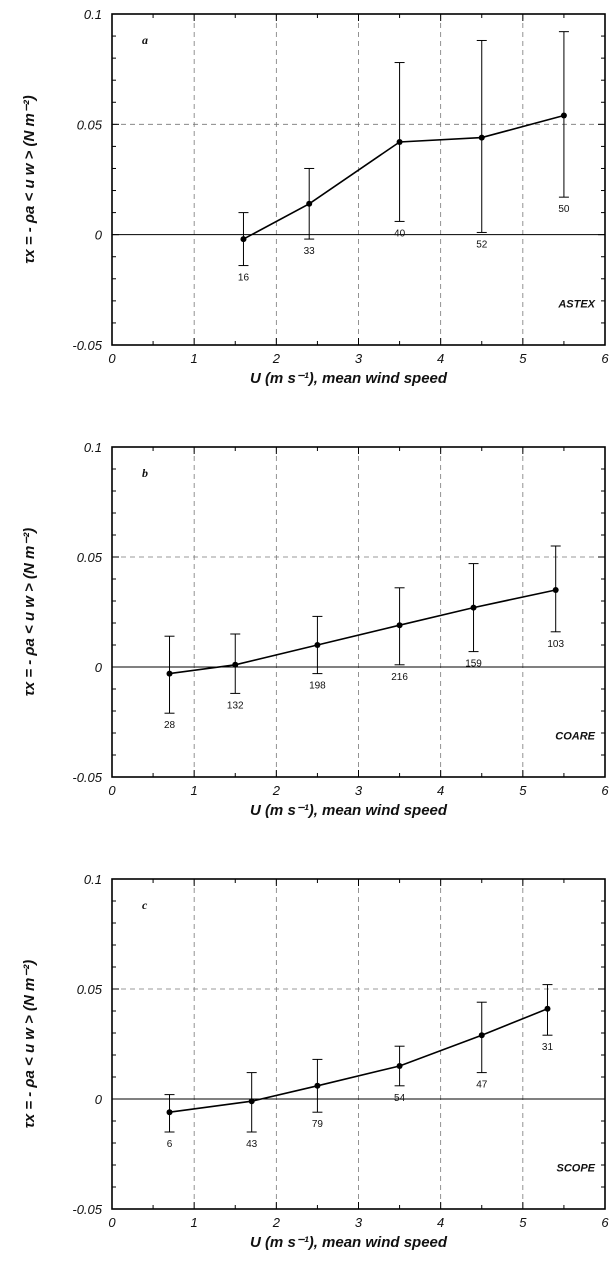  What do you see at coordinates (244, 278) in the screenshot?
I see `sample-count-label: 16` at bounding box center [244, 278].